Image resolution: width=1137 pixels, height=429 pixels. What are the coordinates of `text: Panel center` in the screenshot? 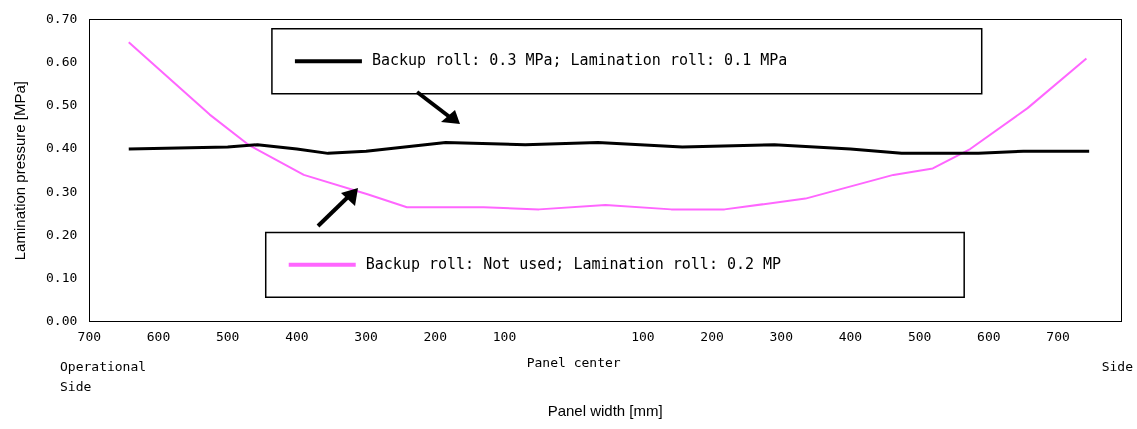 It's located at (573, 363).